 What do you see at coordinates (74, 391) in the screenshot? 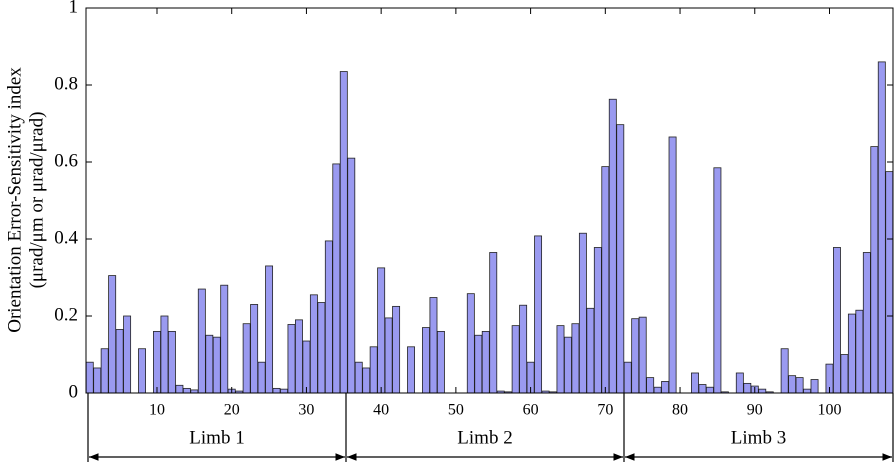
I see `y-tick-label: 0` at bounding box center [74, 391].